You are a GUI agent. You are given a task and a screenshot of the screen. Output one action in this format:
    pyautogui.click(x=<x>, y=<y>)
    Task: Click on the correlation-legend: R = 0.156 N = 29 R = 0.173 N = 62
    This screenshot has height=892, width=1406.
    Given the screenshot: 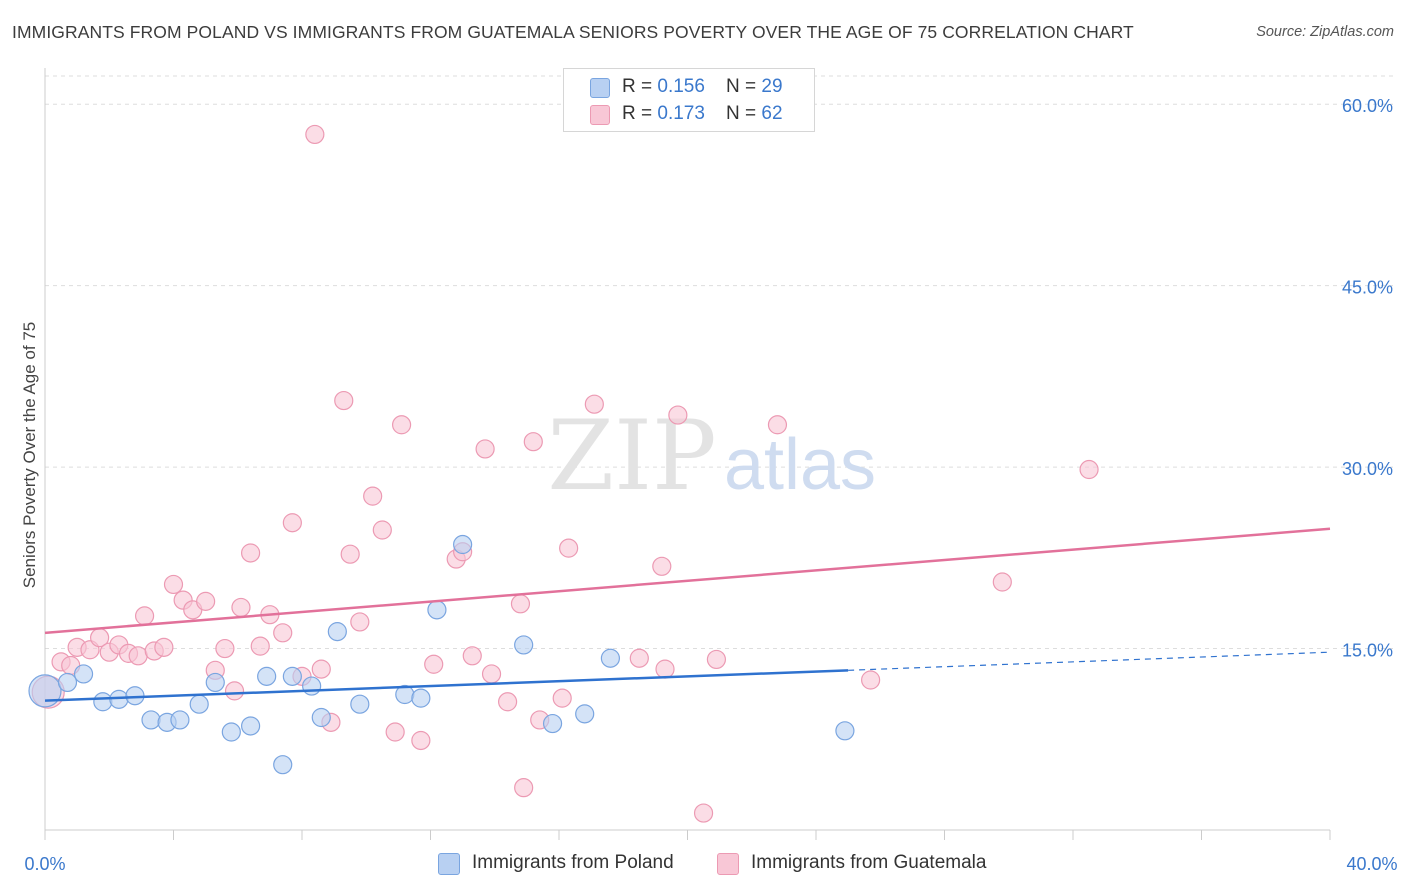 What is the action you would take?
    pyautogui.click(x=689, y=100)
    